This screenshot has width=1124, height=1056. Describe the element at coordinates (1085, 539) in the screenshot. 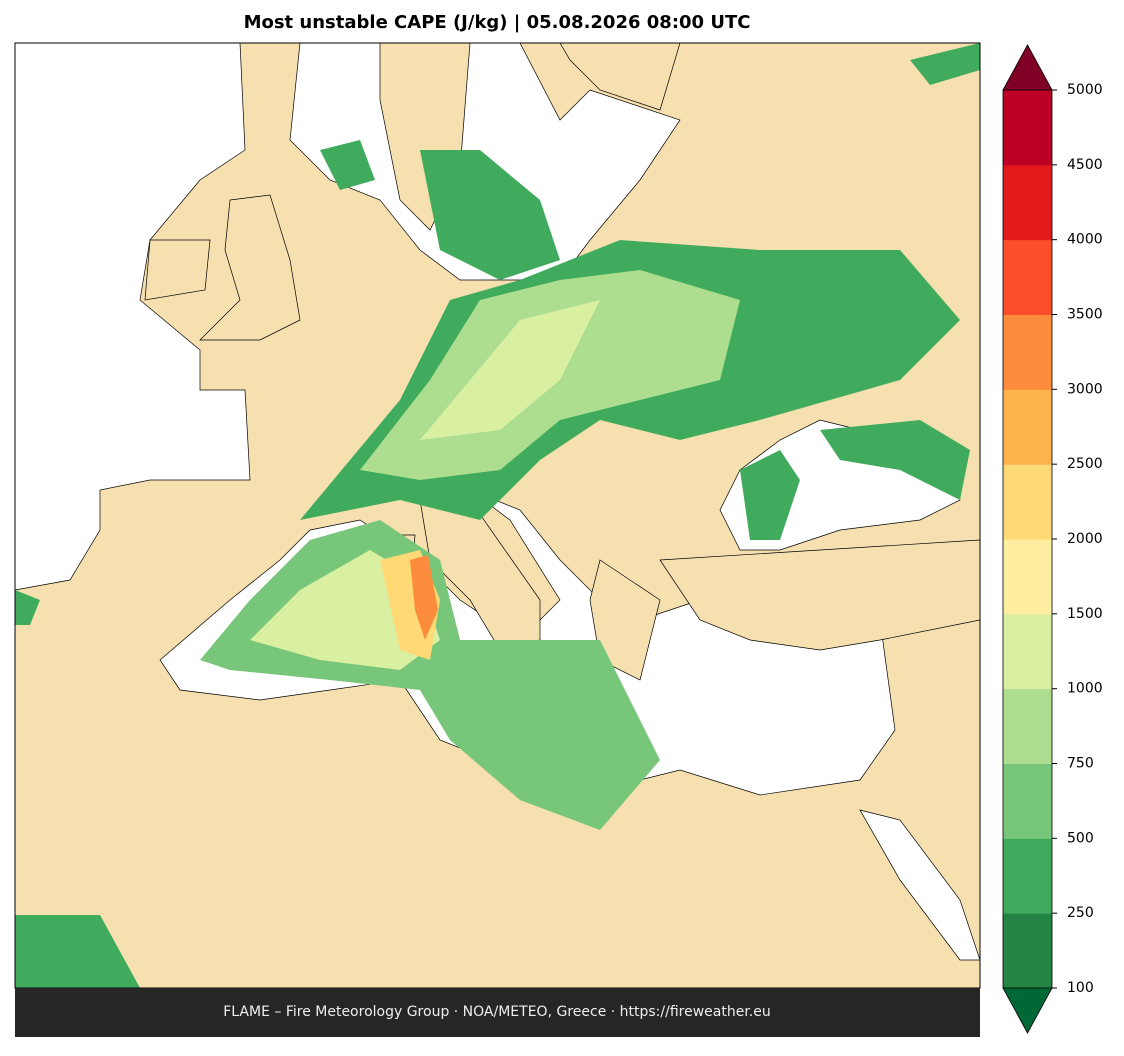

I see `colorbar-tick-label: 2000` at that location.